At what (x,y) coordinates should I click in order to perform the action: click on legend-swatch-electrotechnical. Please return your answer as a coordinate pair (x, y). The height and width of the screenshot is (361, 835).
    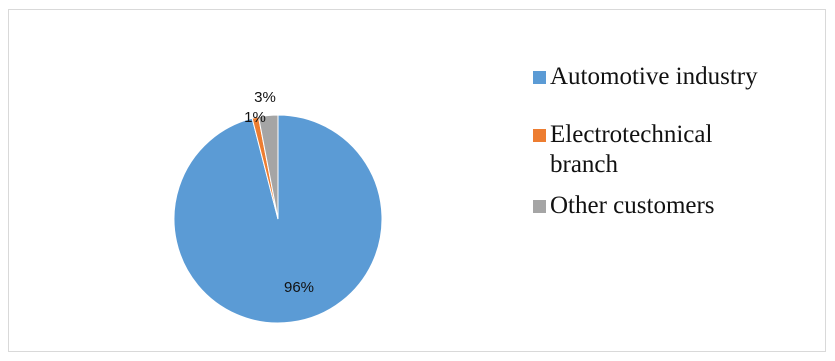
    Looking at the image, I should click on (539, 135).